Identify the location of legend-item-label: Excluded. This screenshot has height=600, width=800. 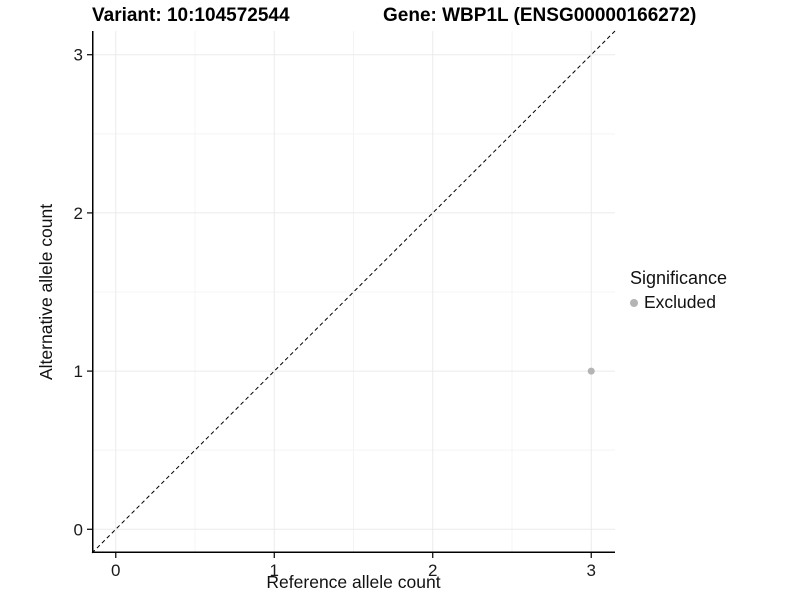
(680, 302).